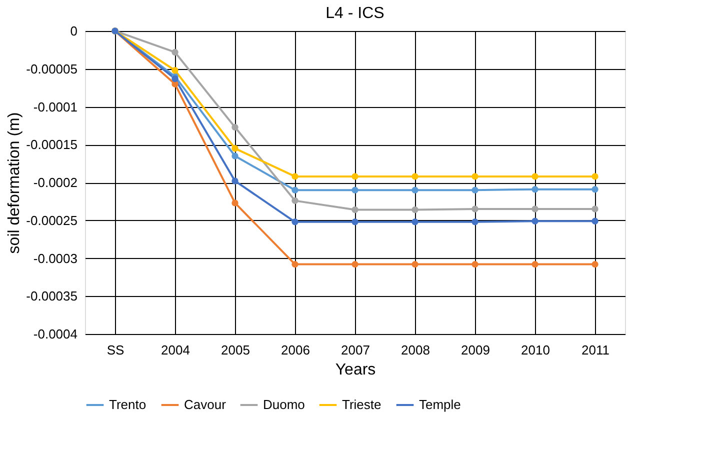 The height and width of the screenshot is (455, 724). I want to click on y-tick-label: -0.0001, so click(55, 106).